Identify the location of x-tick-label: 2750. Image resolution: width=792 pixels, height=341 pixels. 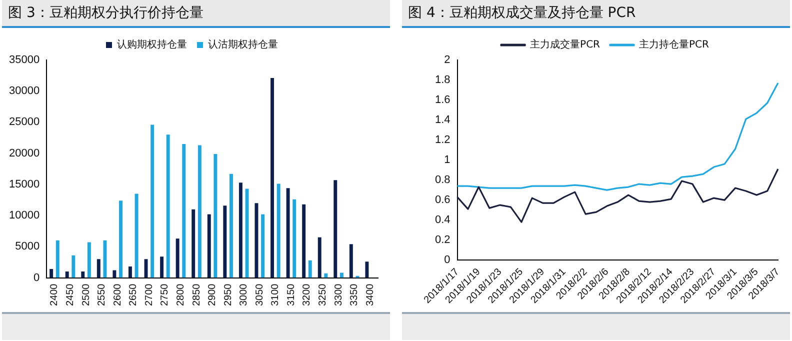
(165, 294).